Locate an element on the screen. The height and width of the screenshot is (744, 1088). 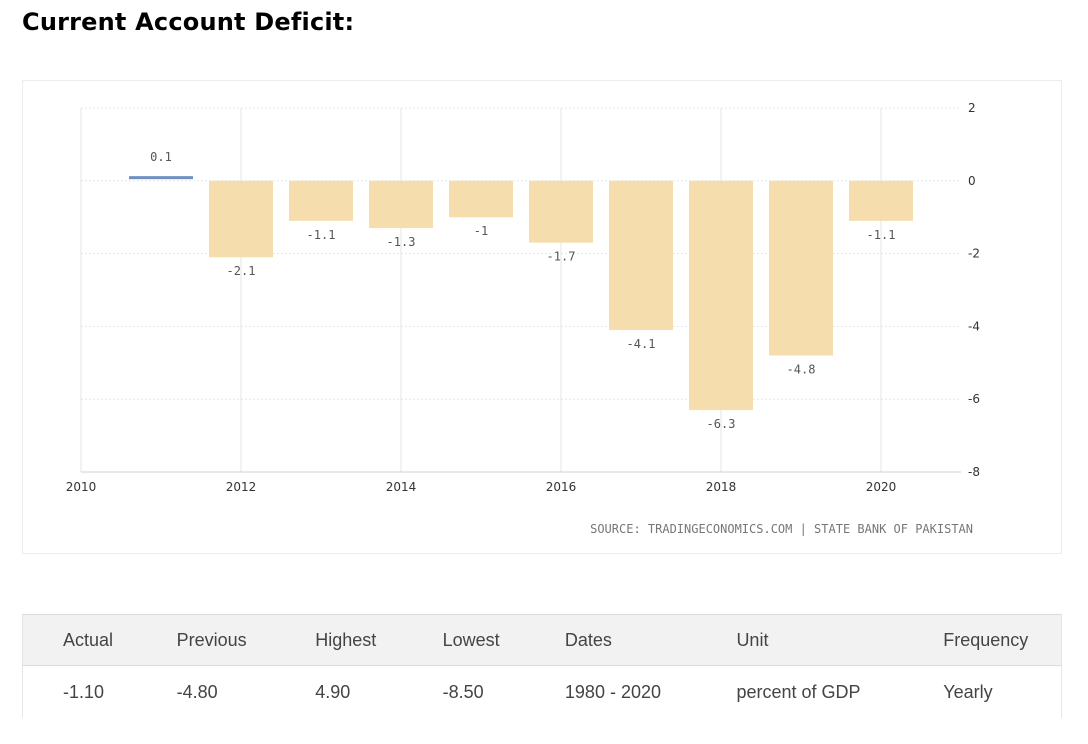
data-label-2012: -2.1 is located at coordinates (241, 271).